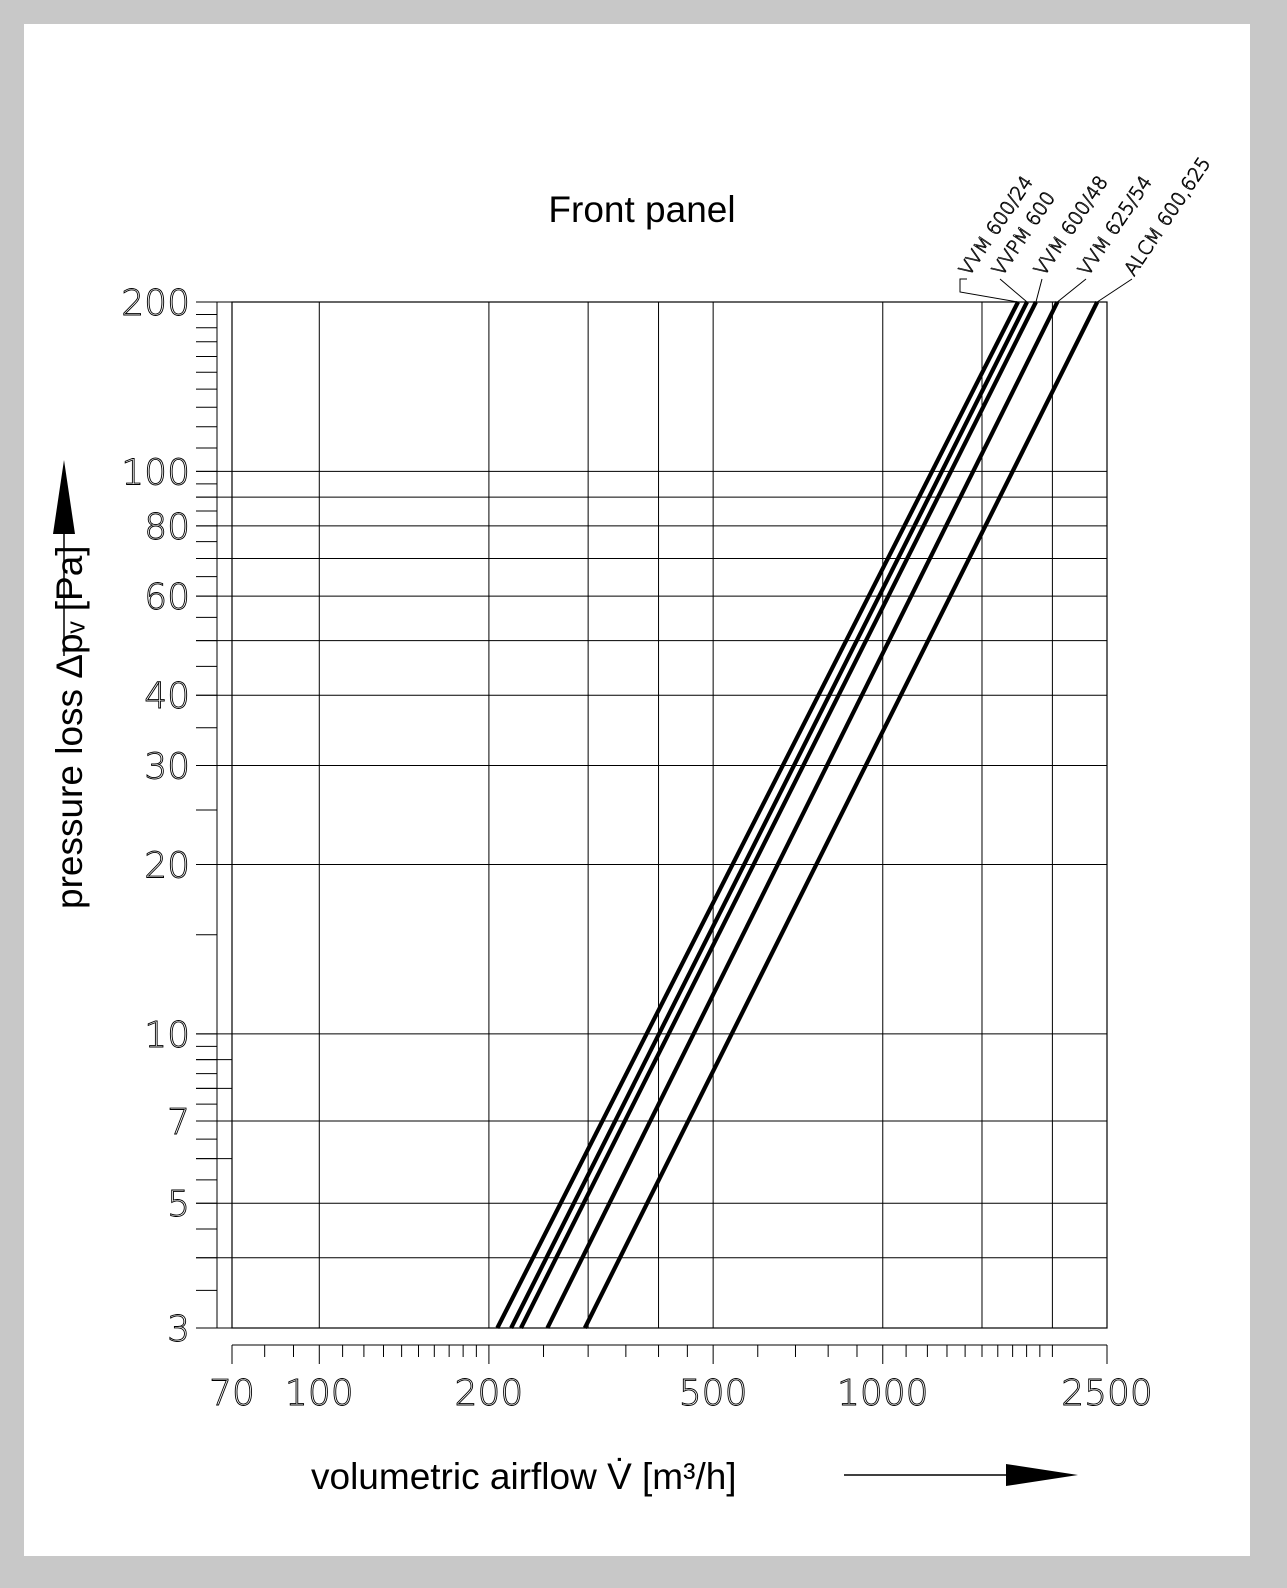 The height and width of the screenshot is (1588, 1287). What do you see at coordinates (167, 766) in the screenshot?
I see `y-tick-label: 30` at bounding box center [167, 766].